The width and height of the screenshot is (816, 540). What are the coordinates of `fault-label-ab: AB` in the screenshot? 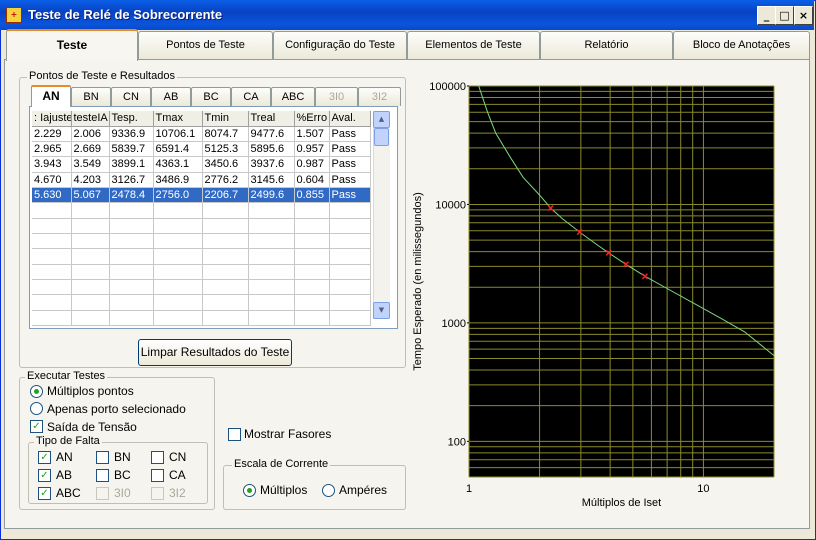 It's located at (64, 475).